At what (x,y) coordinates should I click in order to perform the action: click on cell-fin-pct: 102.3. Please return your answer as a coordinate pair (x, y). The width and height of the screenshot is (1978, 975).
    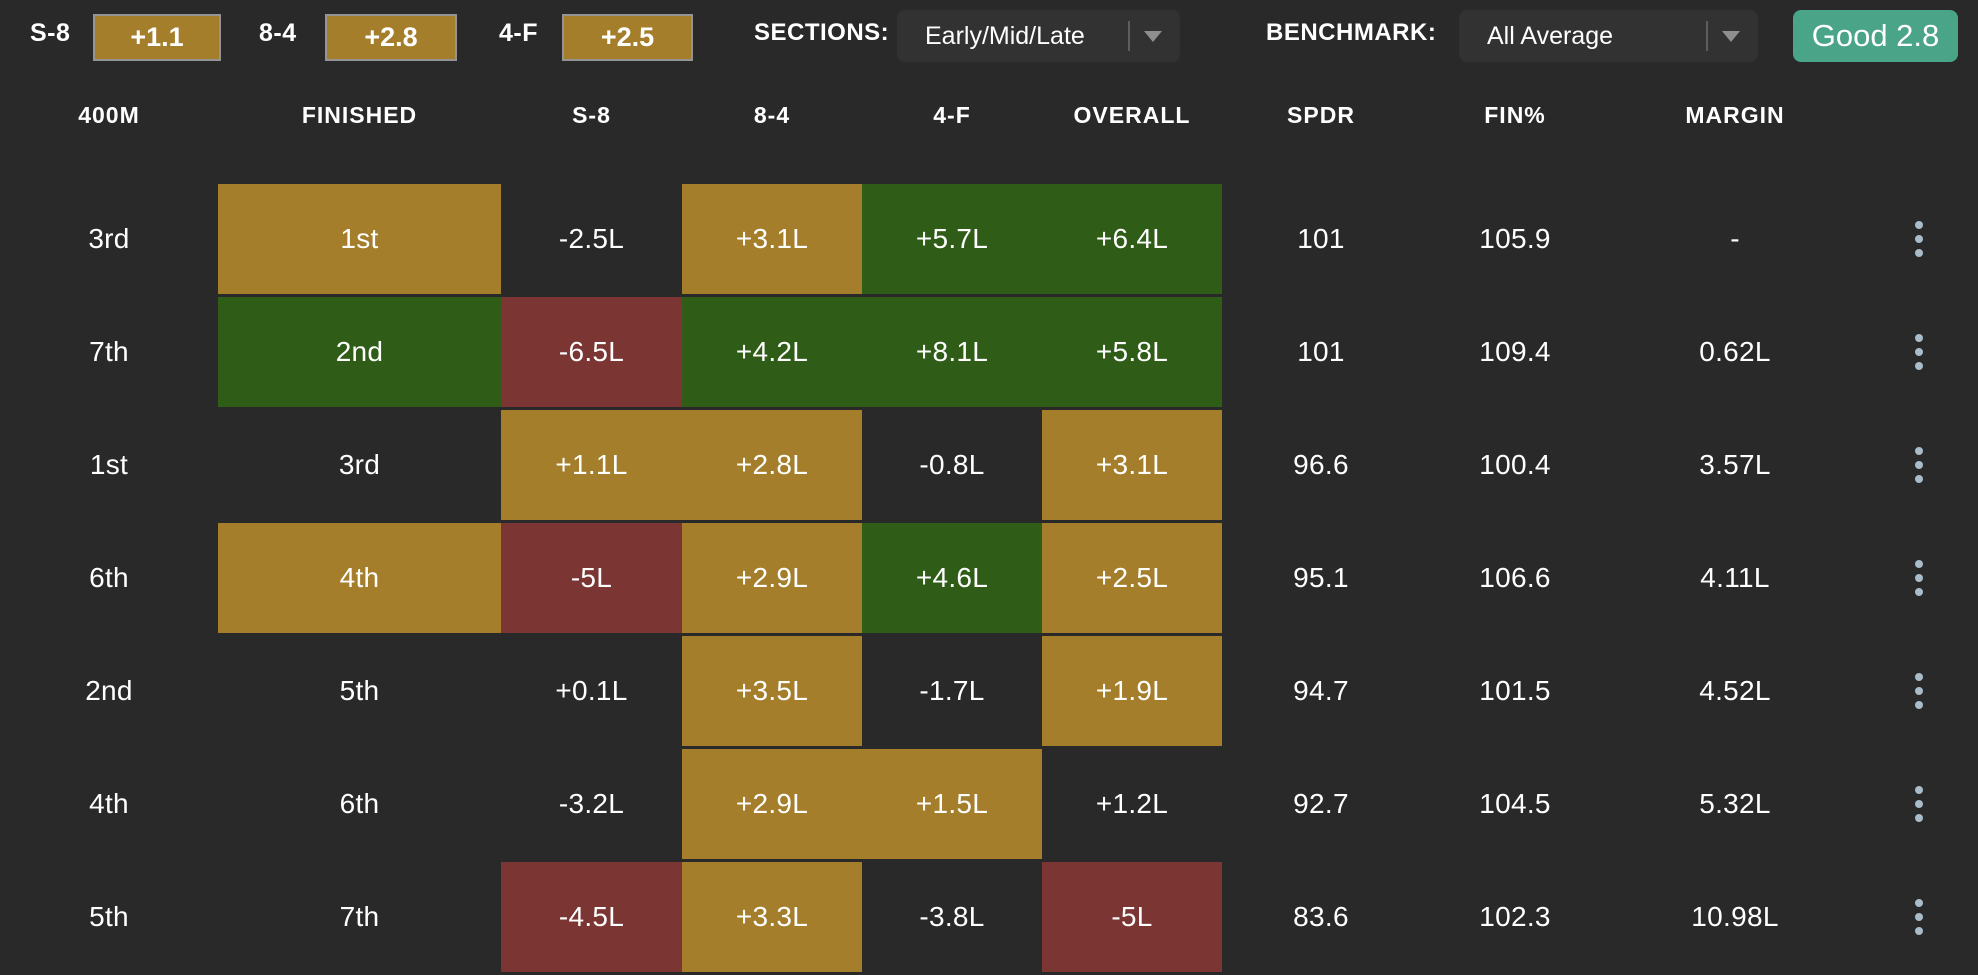
    Looking at the image, I should click on (1515, 916).